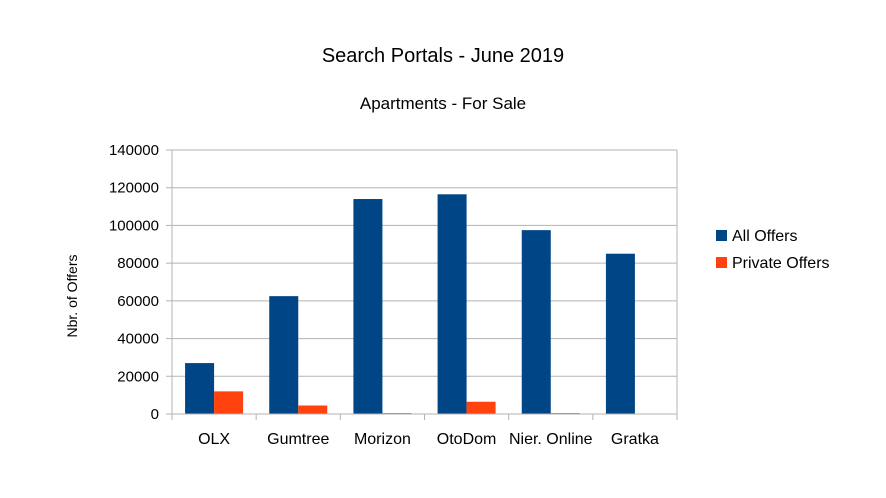  What do you see at coordinates (382, 439) in the screenshot?
I see `x-tick-label: Morizon` at bounding box center [382, 439].